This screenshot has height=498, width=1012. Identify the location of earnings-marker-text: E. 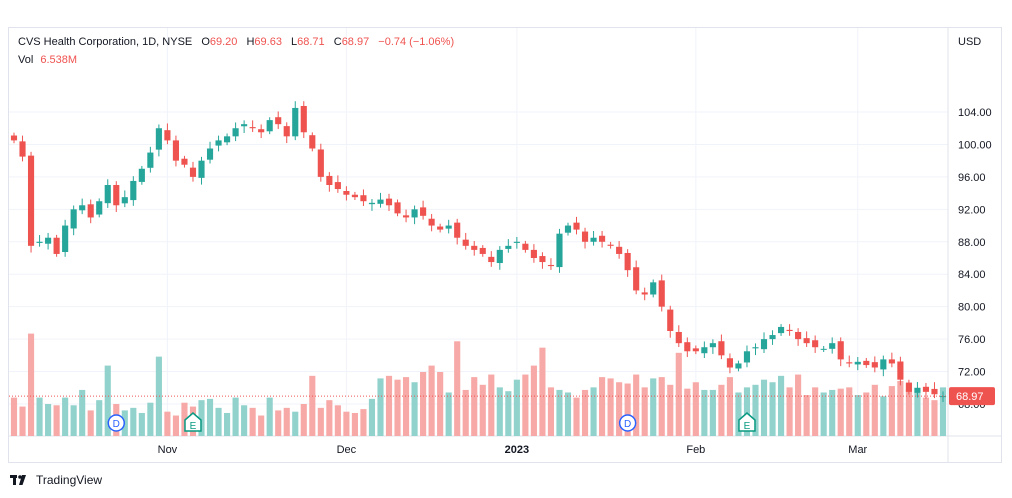
(747, 426).